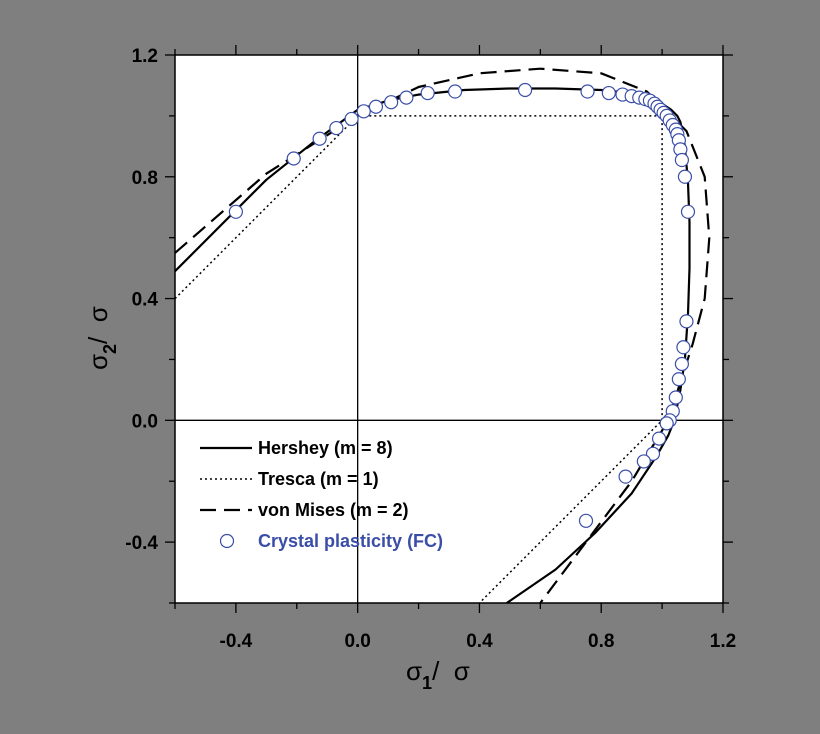  I want to click on legend-label: Hershey (m = 8), so click(325, 448).